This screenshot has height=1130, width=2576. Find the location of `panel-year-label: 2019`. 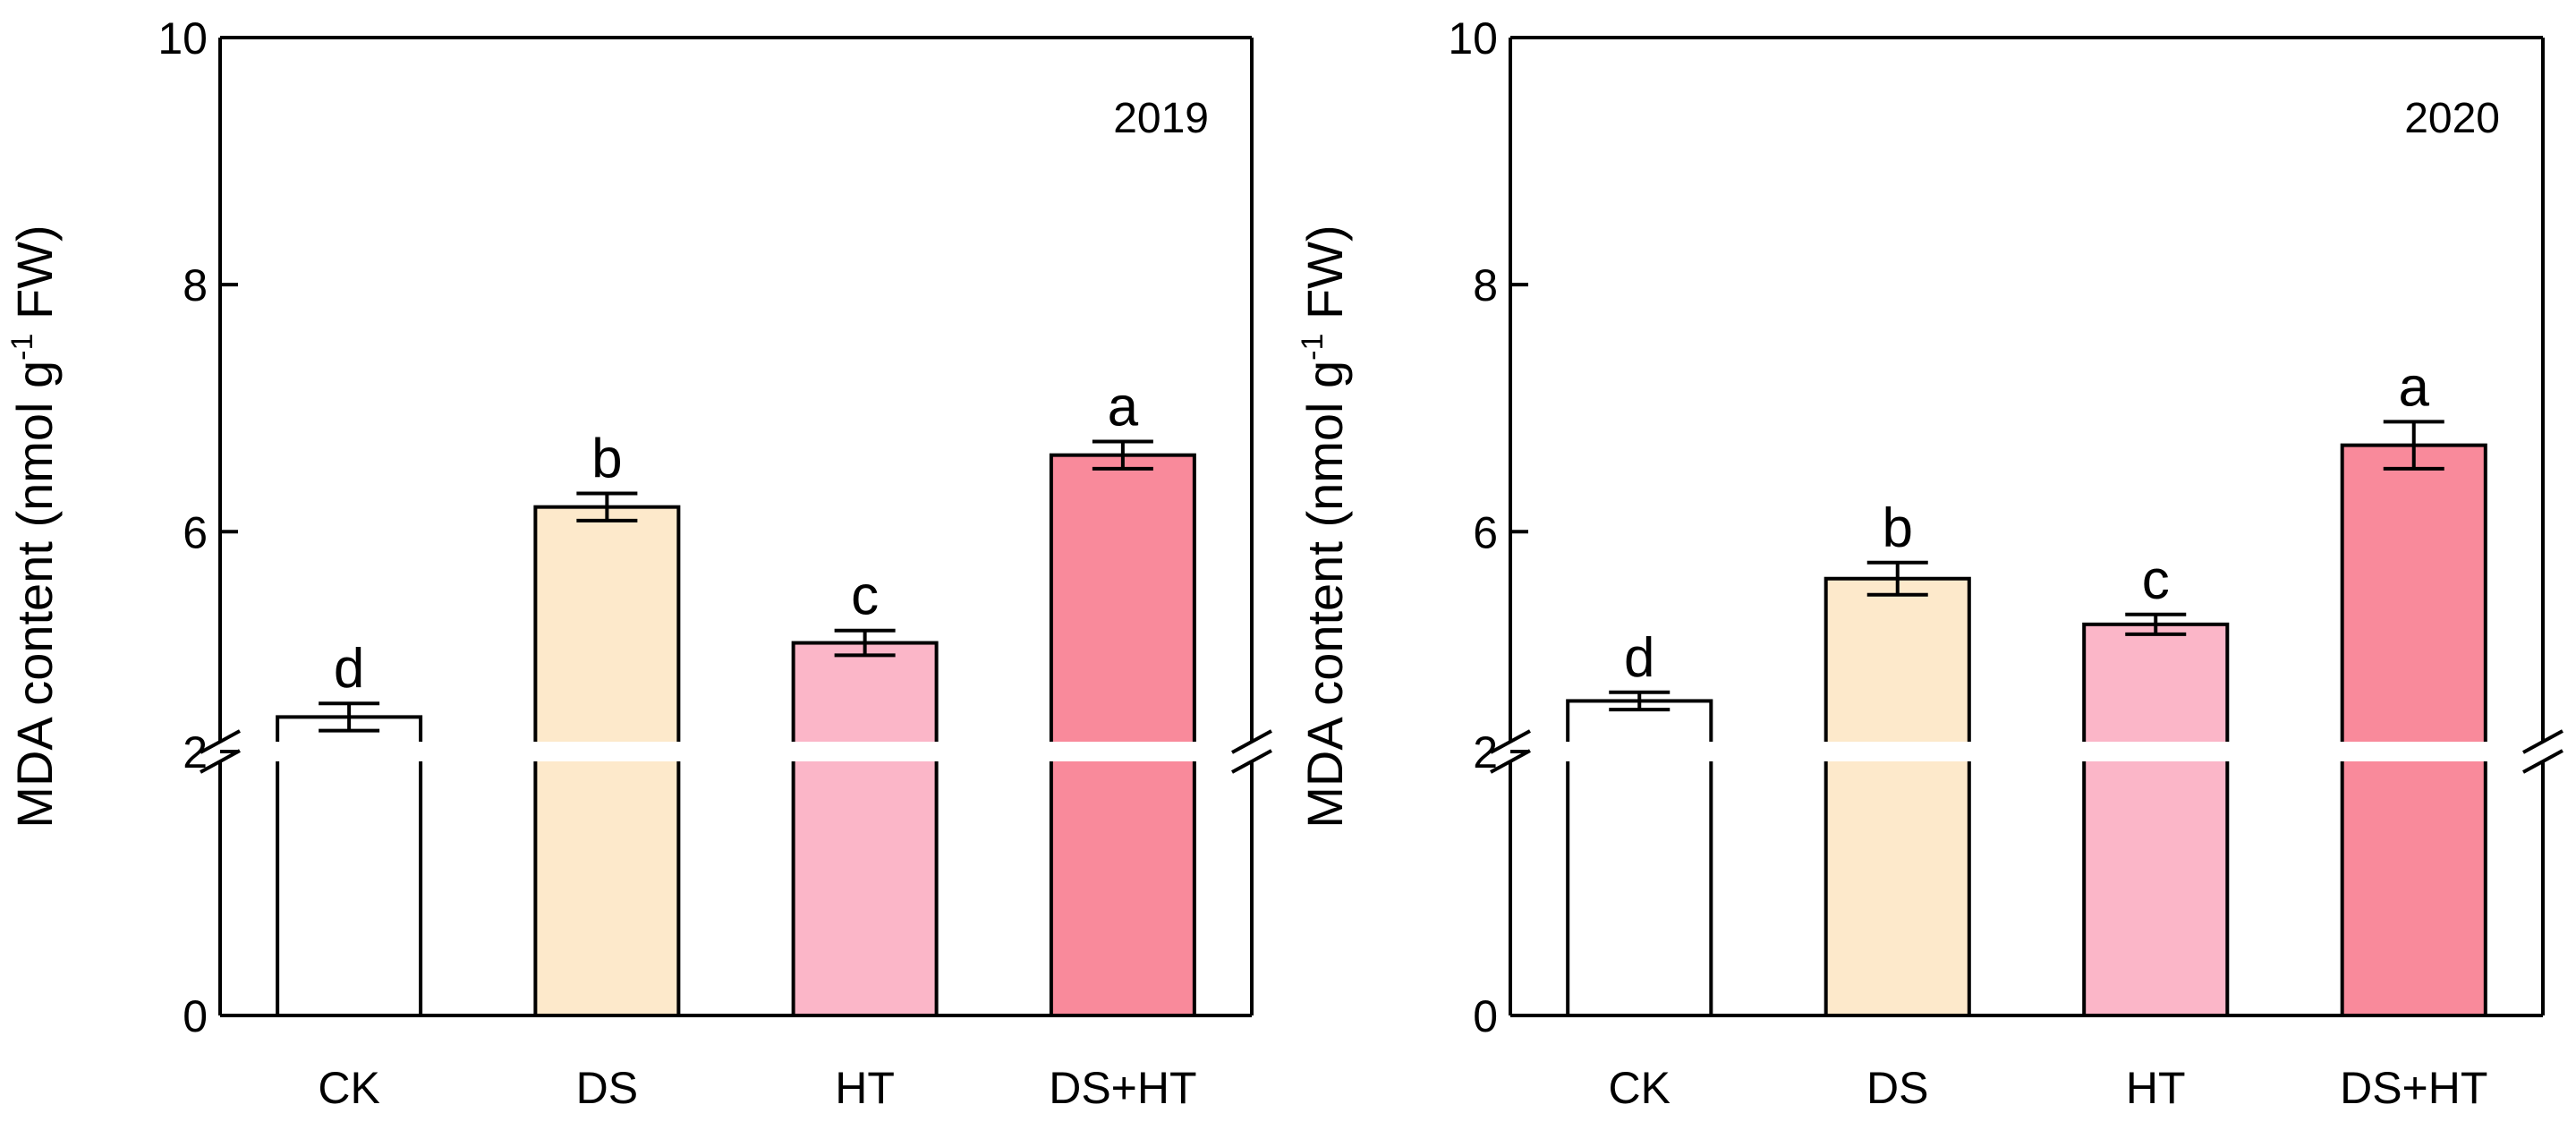

panel-year-label: 2019 is located at coordinates (1161, 118).